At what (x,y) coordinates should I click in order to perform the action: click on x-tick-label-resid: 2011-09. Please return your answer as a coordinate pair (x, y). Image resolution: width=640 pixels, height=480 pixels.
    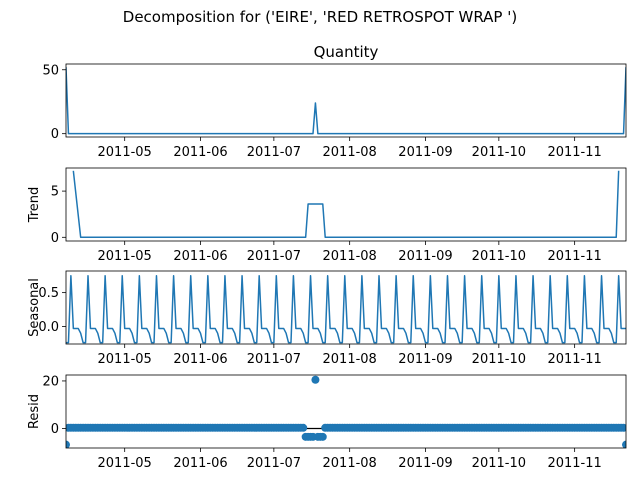
    Looking at the image, I should click on (425, 463).